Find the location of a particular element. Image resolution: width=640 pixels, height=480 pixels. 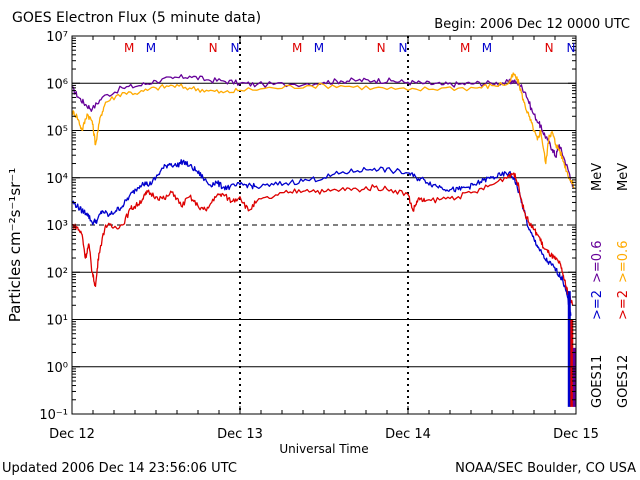

y-tick-label: 10⁰ is located at coordinates (57, 368).